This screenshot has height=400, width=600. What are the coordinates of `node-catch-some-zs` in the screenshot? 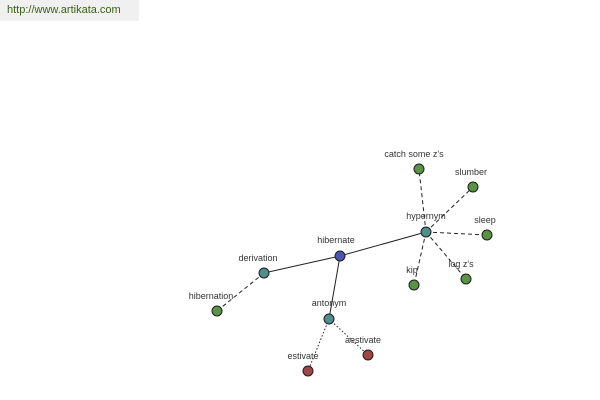 It's located at (419, 169).